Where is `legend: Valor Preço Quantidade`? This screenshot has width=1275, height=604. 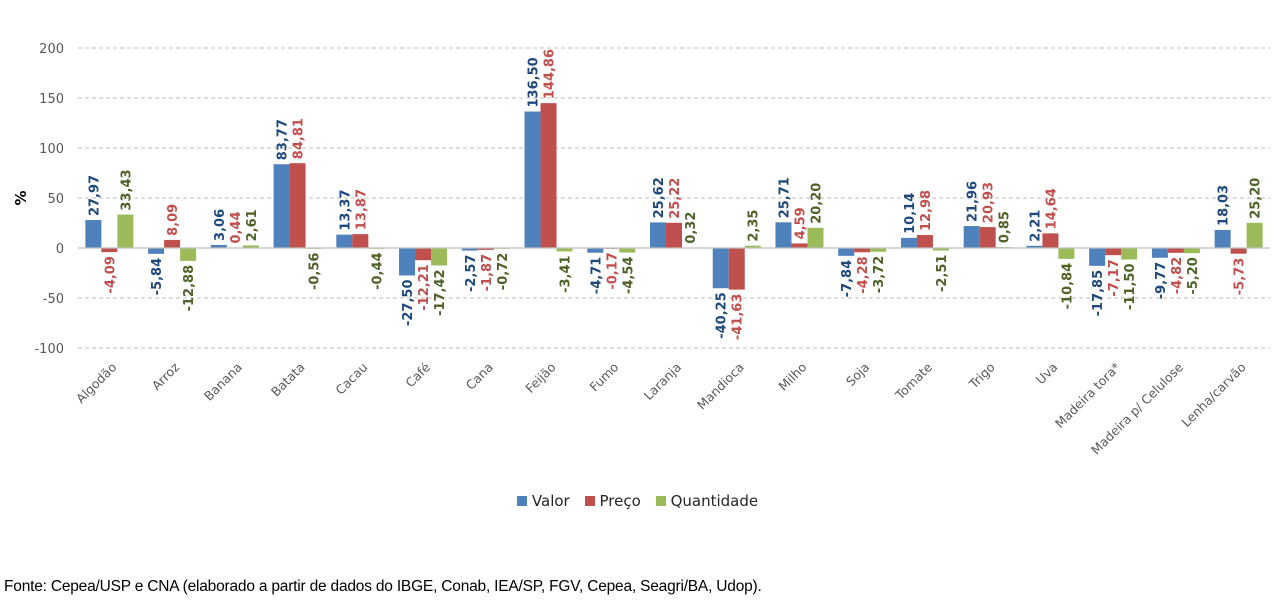 legend: Valor Preço Quantidade is located at coordinates (637, 501).